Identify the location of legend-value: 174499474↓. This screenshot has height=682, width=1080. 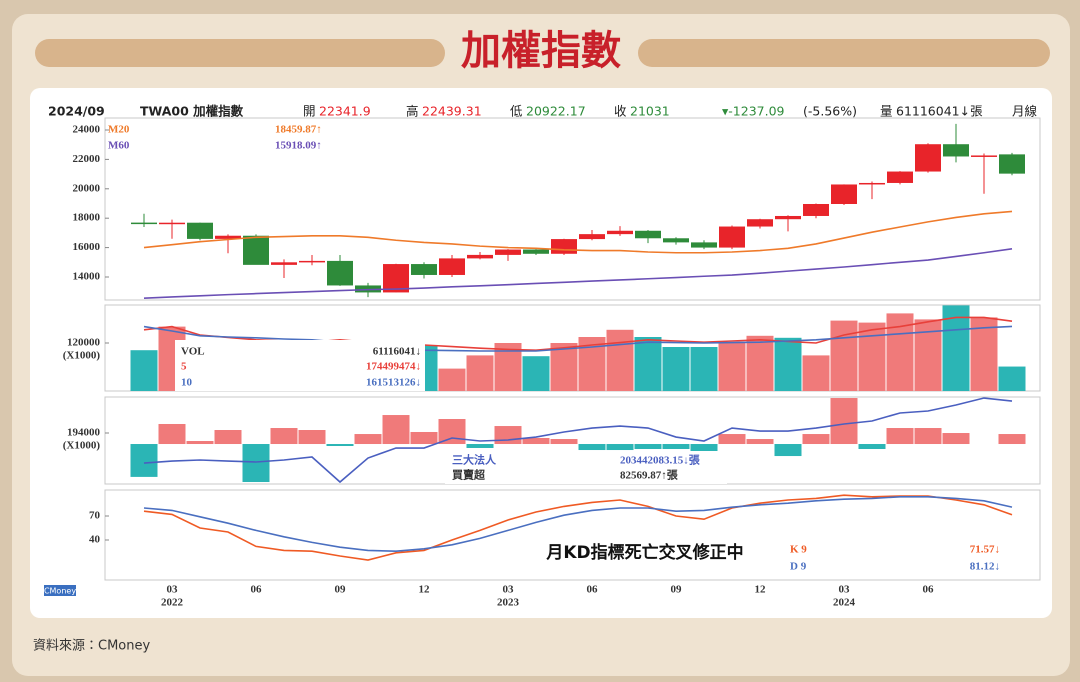
(393, 367).